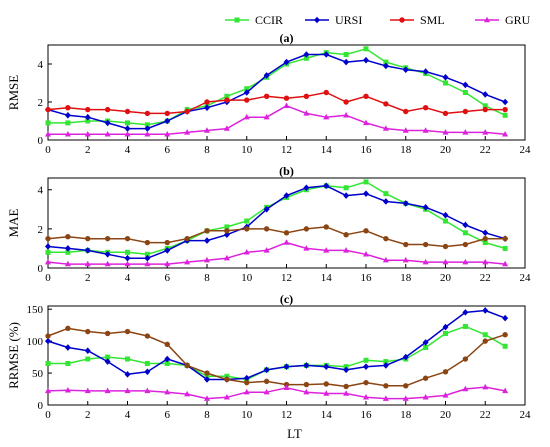  I want to click on y-tick-label: 2, so click(41, 103).